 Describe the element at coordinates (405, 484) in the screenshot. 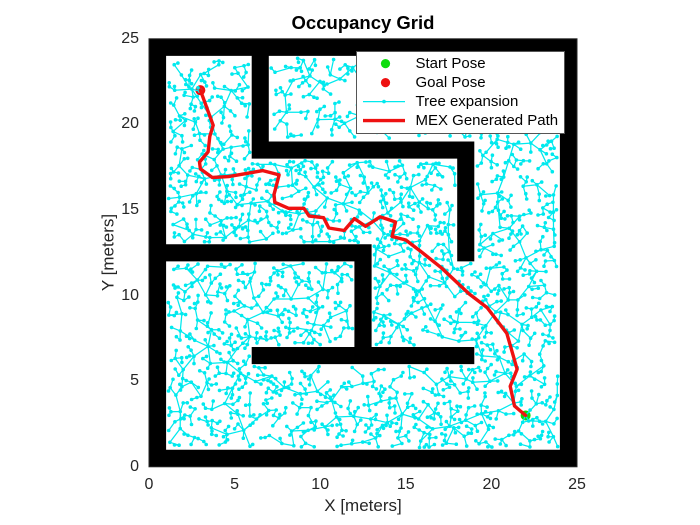

I see `x-tick-15: 15` at that location.